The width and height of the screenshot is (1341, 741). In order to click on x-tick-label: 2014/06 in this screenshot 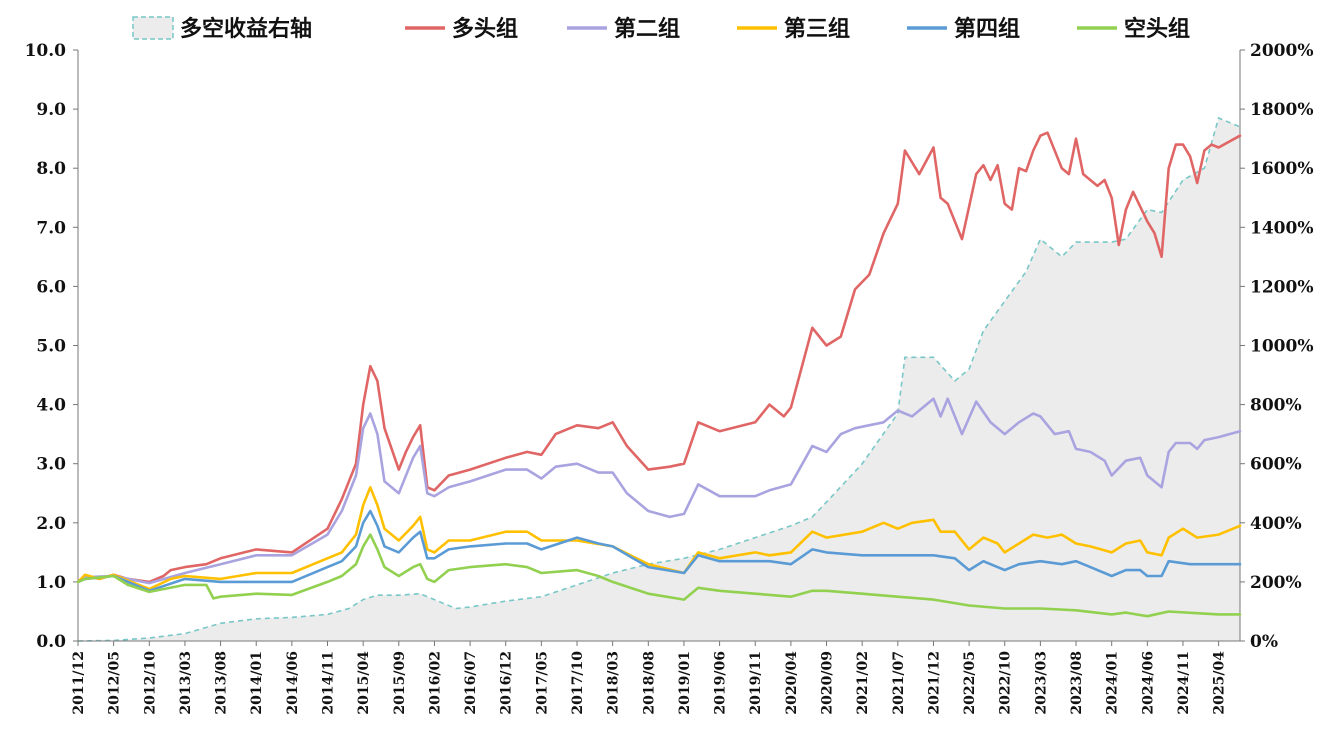, I will do `click(293, 683)`.